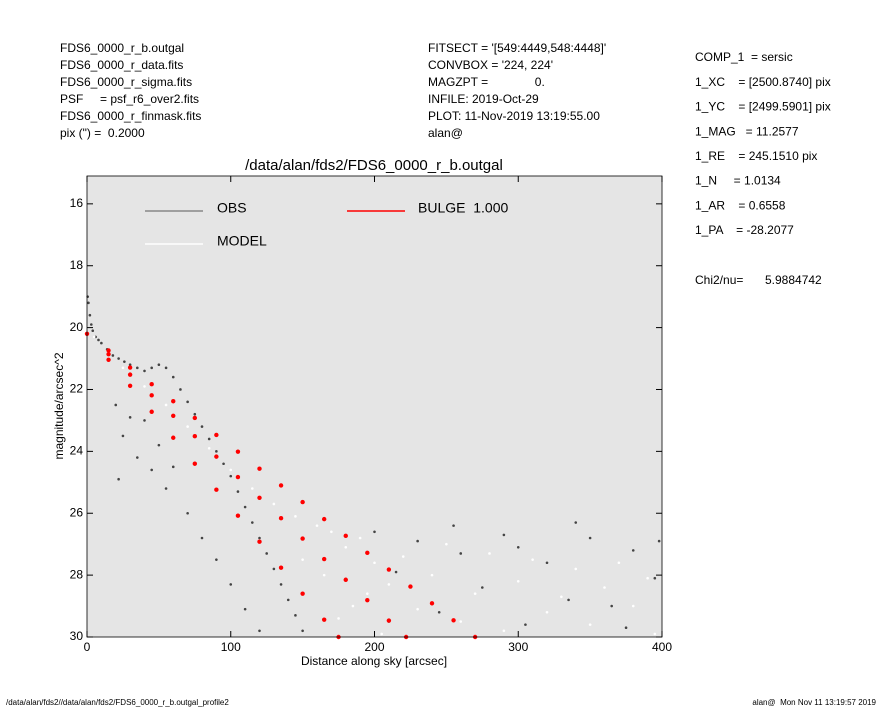 This screenshot has height=708, width=885. I want to click on header-right-line: 1_PA = -28.2077, so click(744, 230).